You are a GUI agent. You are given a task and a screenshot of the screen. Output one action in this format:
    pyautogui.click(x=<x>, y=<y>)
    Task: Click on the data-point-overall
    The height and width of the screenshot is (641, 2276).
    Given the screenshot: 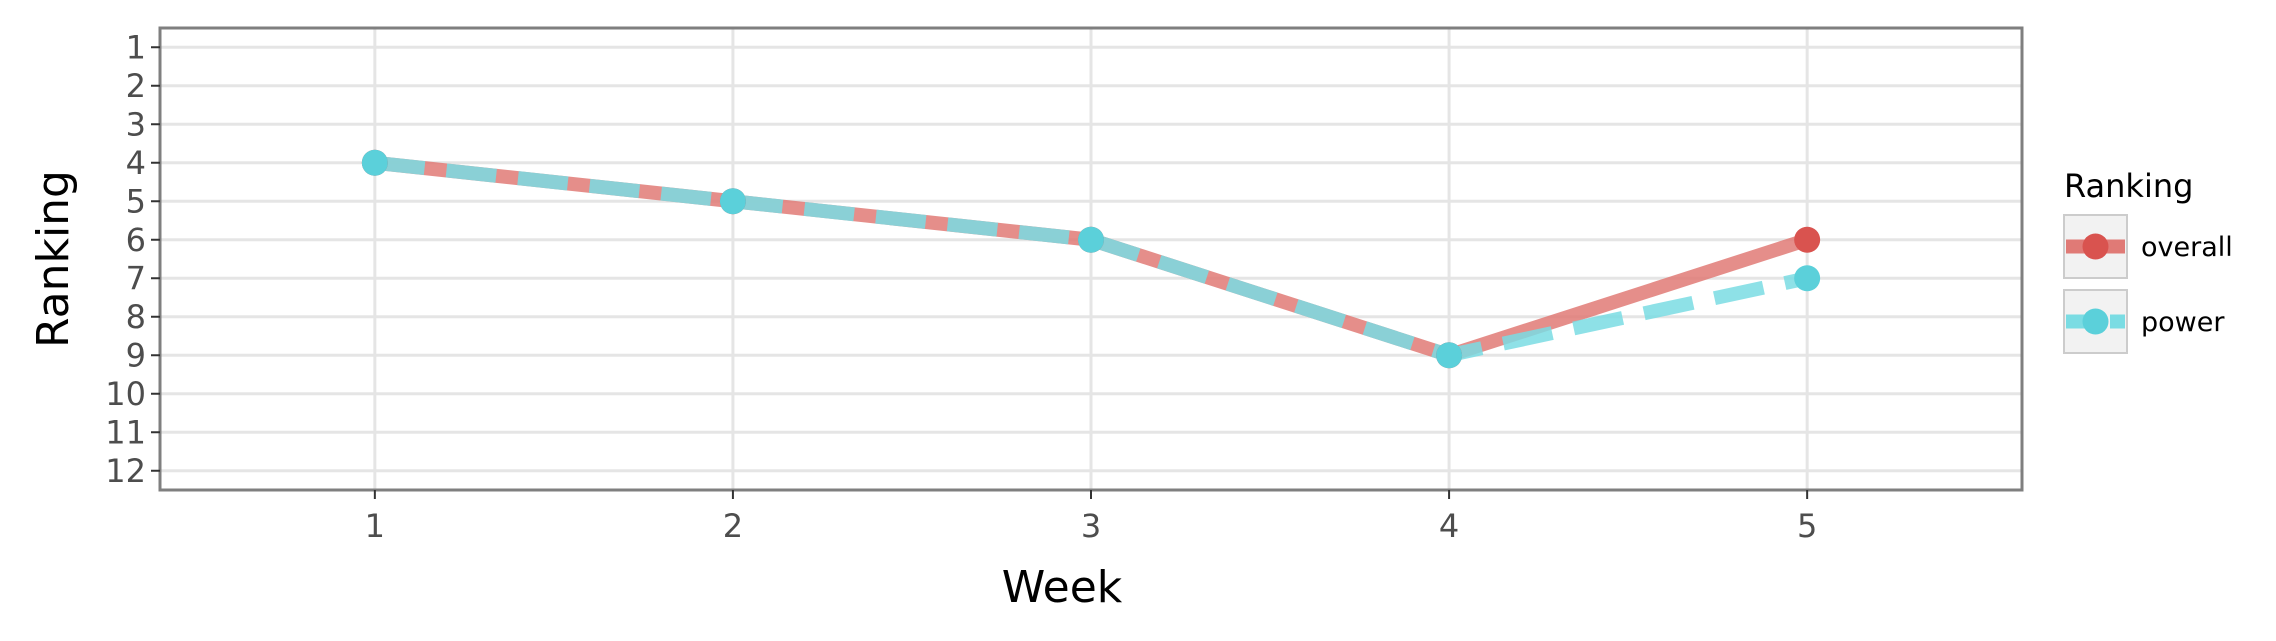 What is the action you would take?
    pyautogui.click(x=1807, y=239)
    